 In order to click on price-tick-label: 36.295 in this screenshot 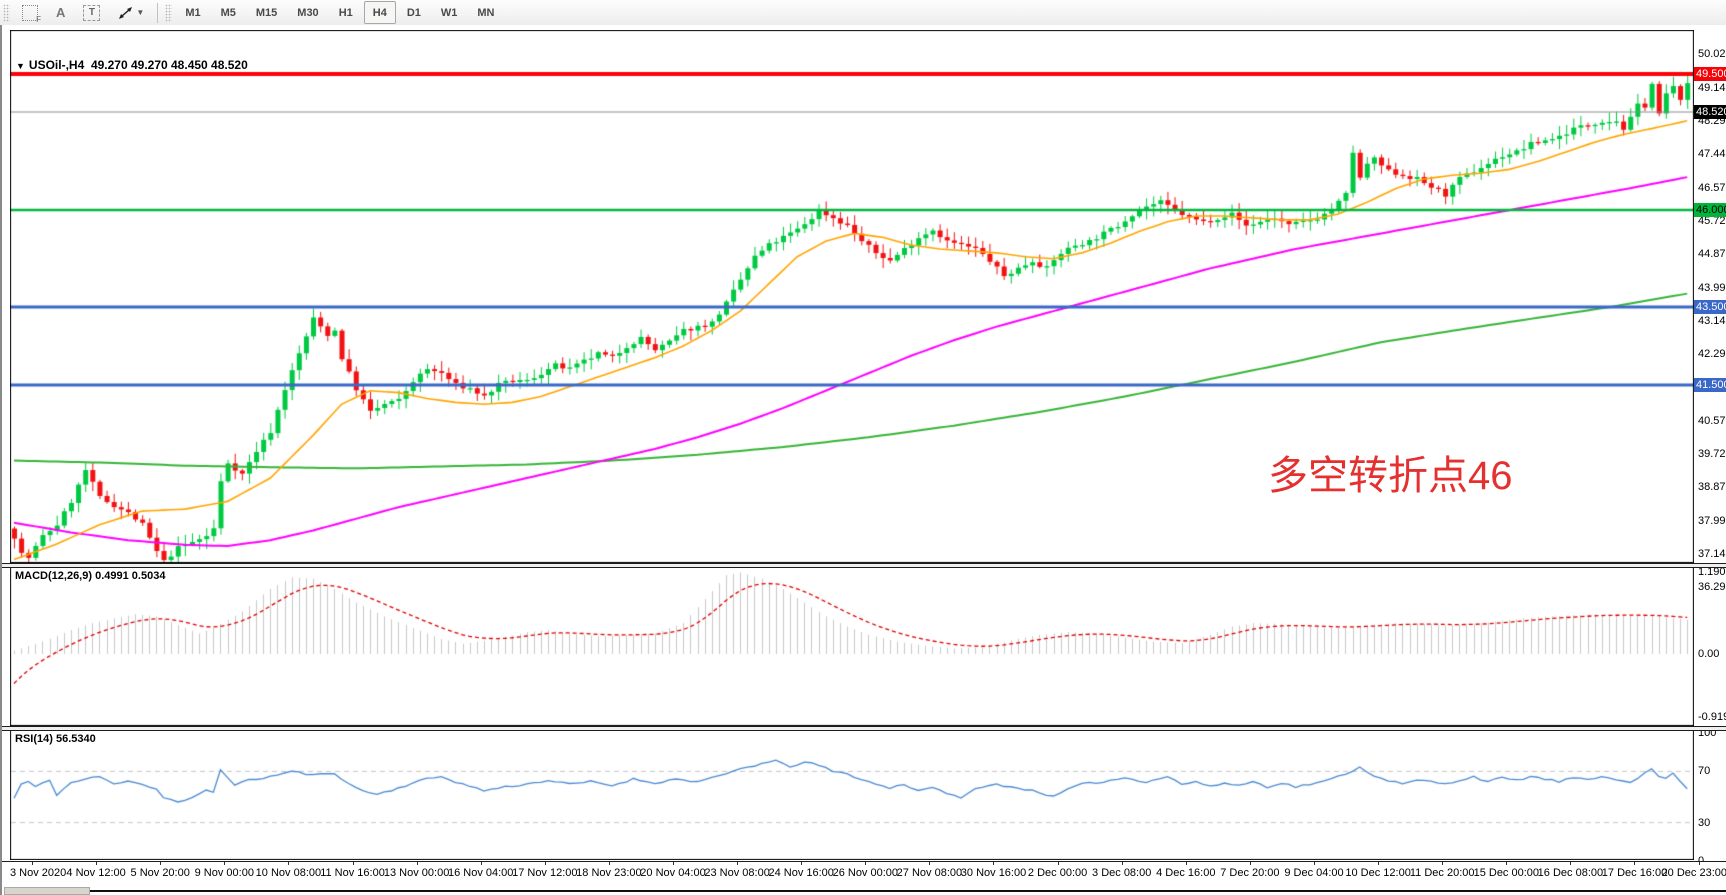, I will do `click(1712, 586)`.